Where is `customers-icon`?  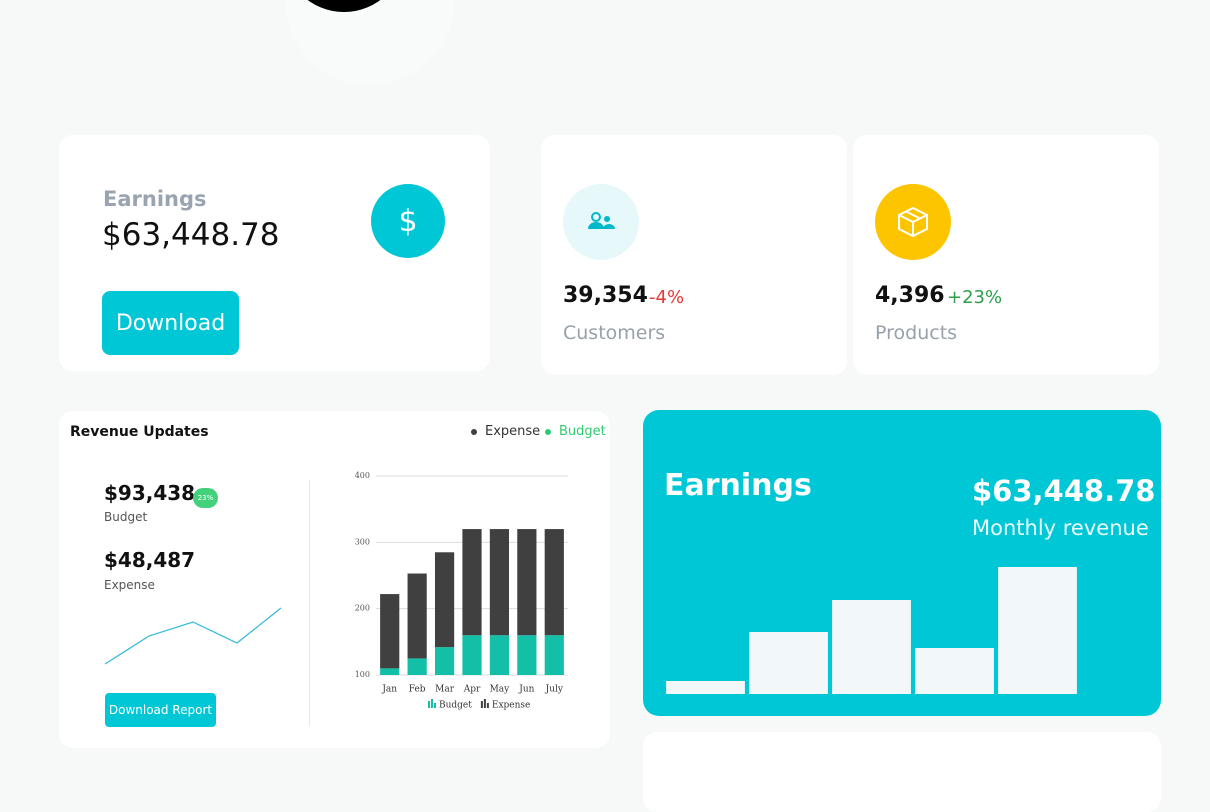
customers-icon is located at coordinates (601, 222).